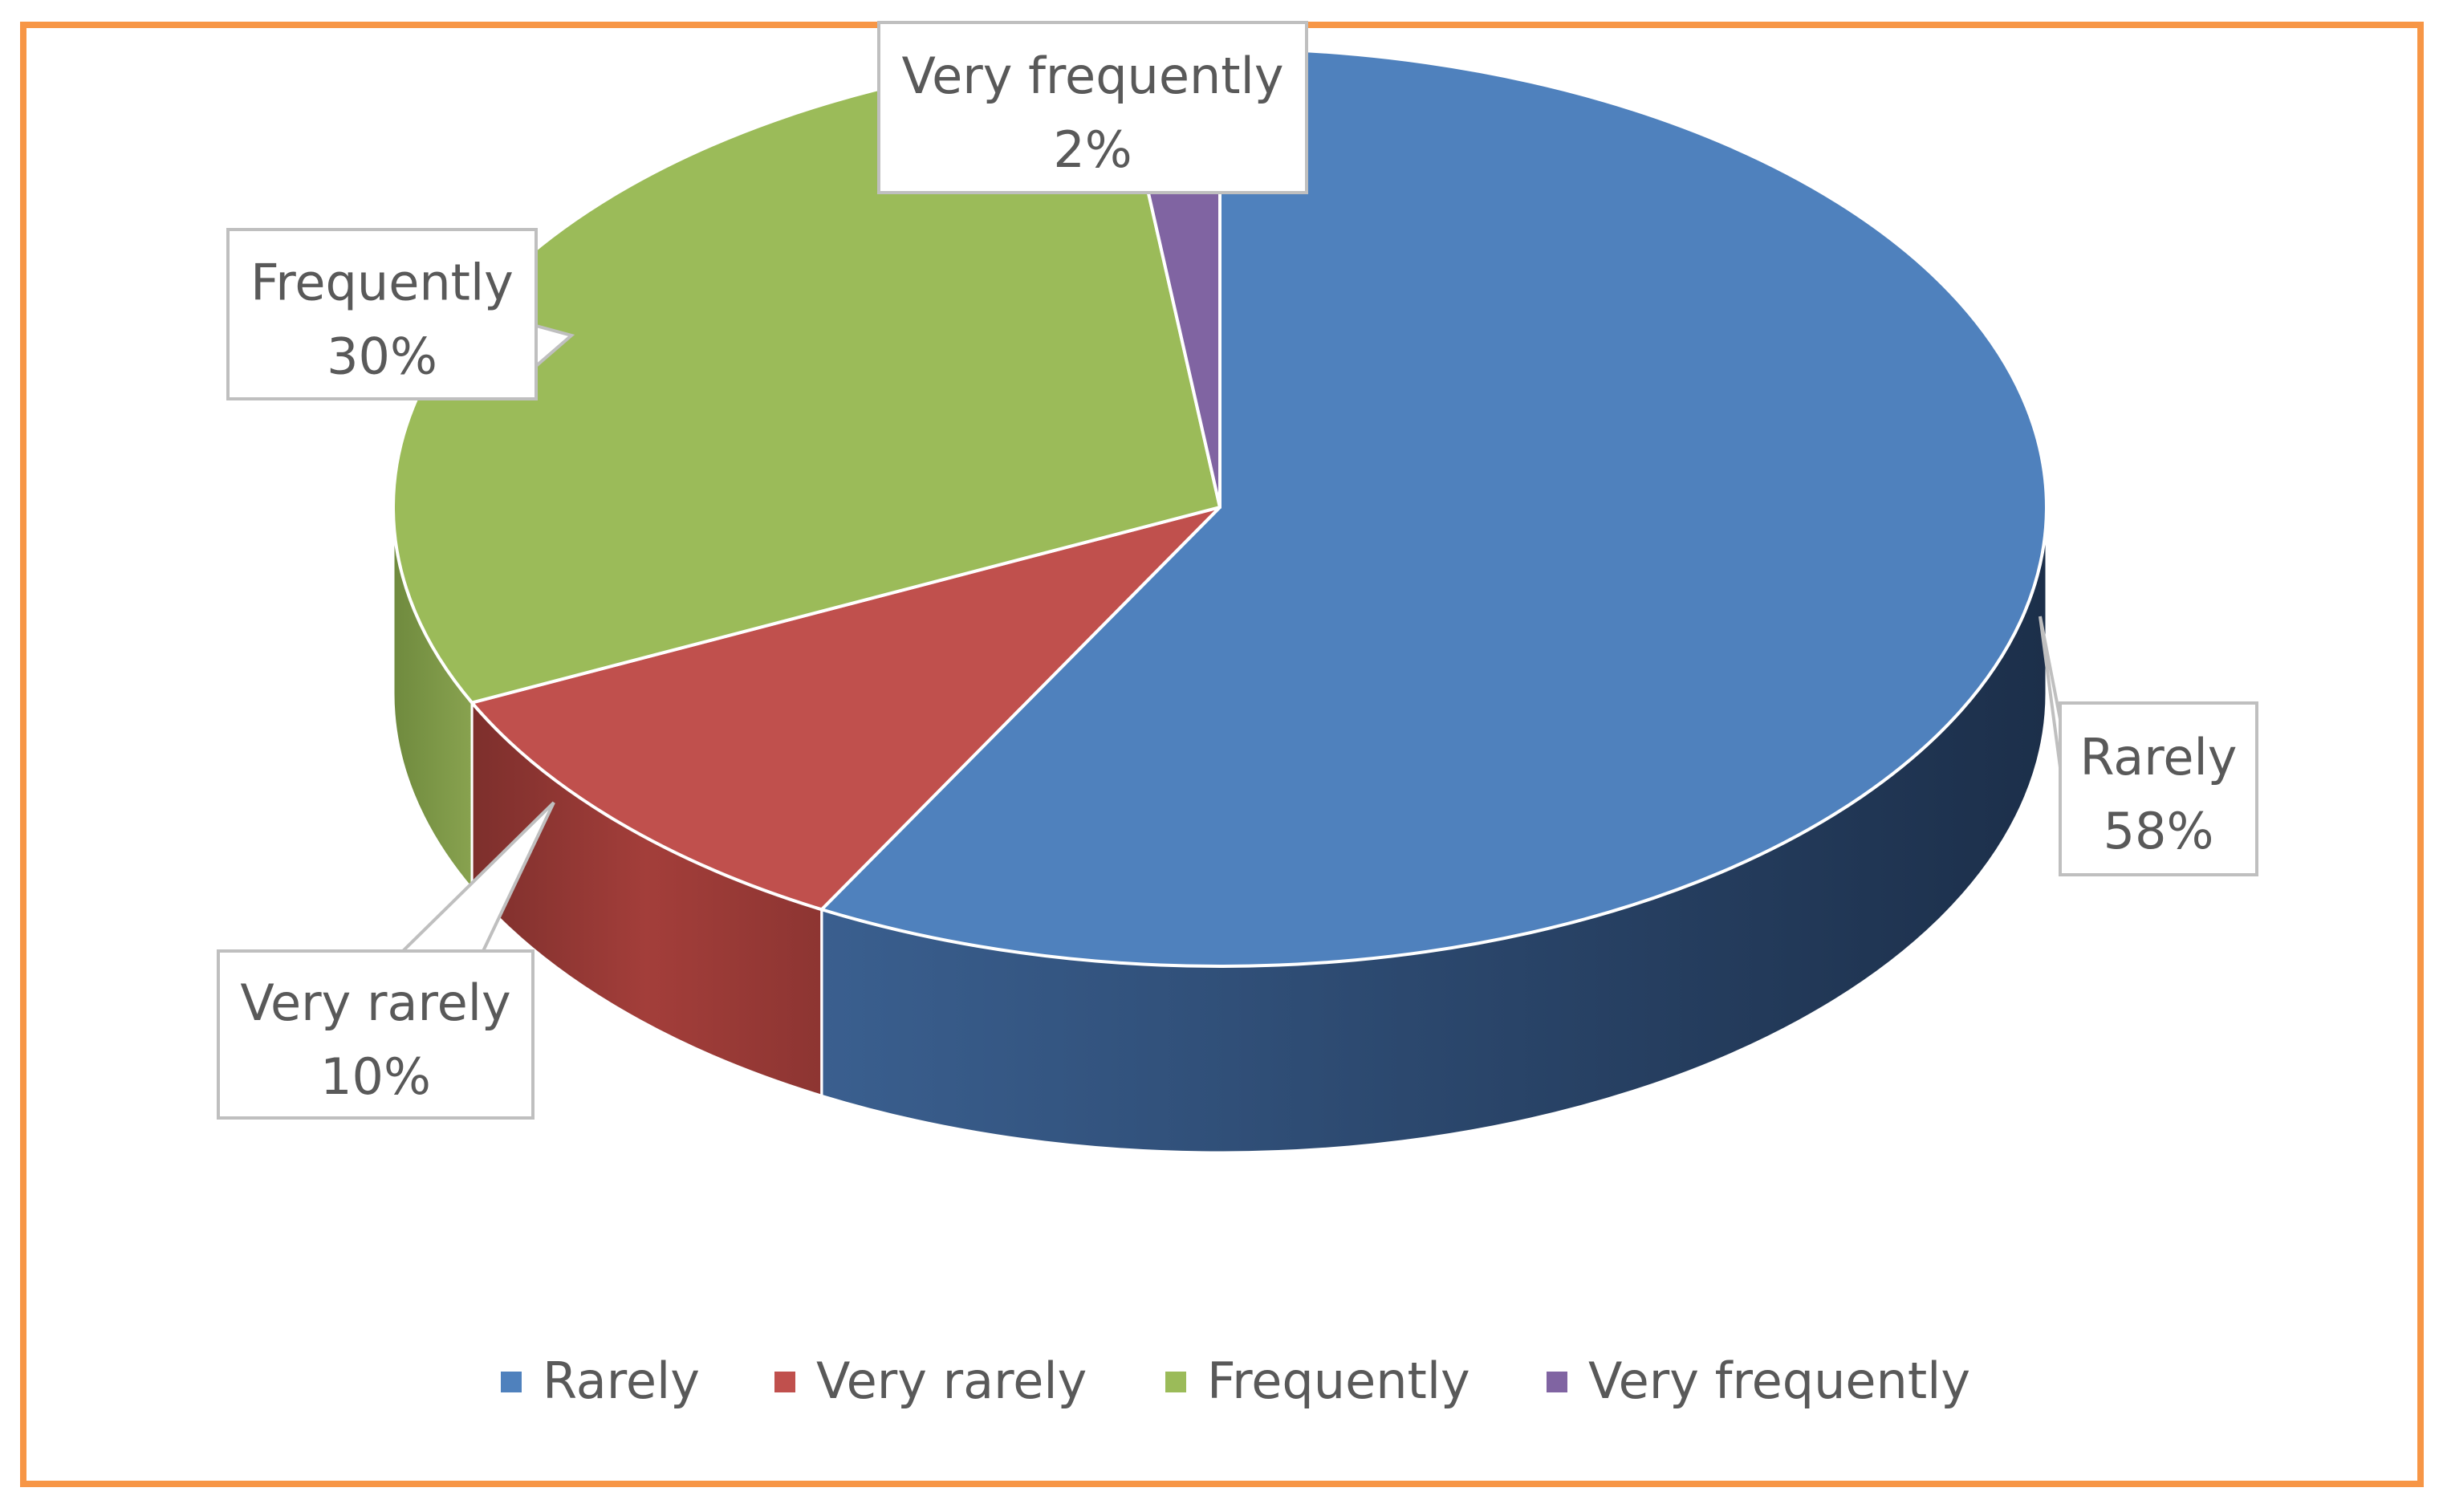 The height and width of the screenshot is (1512, 2443). Describe the element at coordinates (382, 283) in the screenshot. I see `callout-category-label: Frequently` at that location.